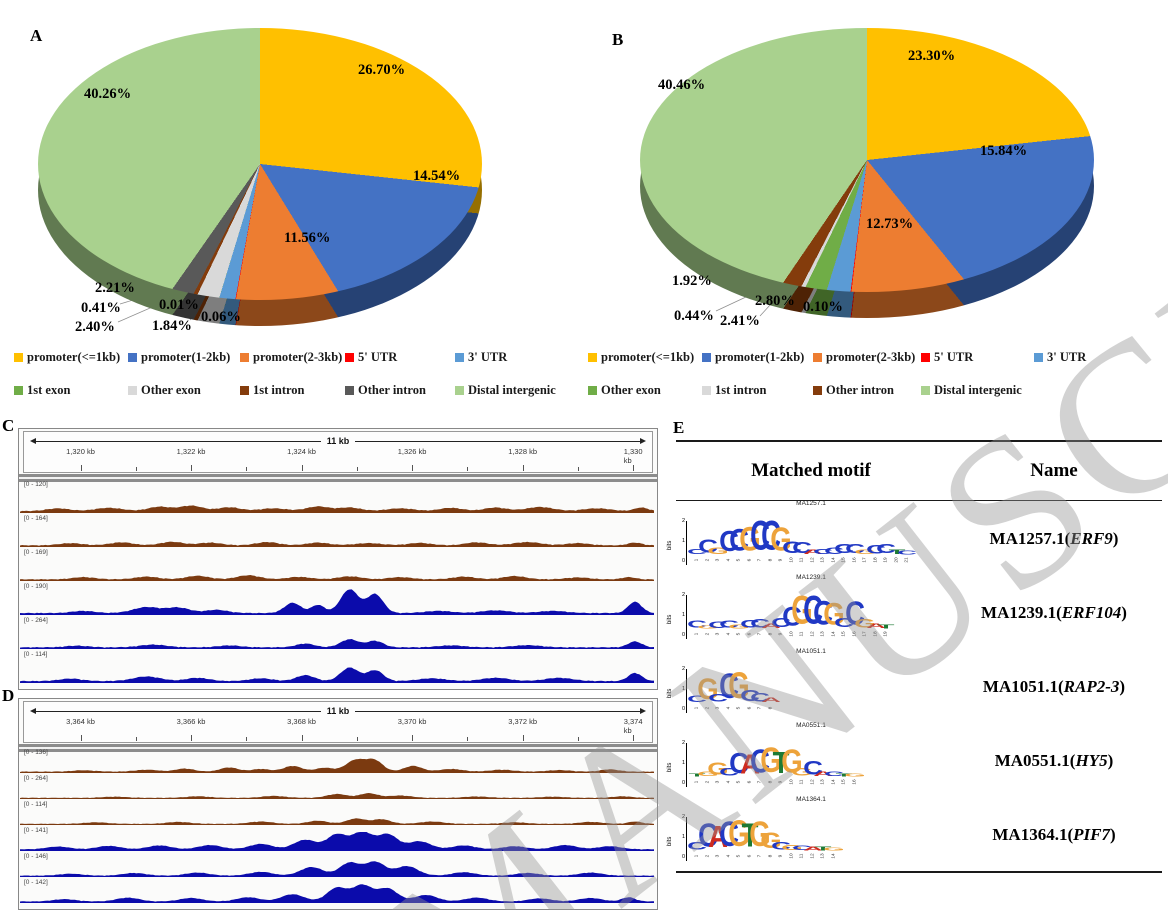  I want to click on logo-x-tick: 10, so click(791, 634).